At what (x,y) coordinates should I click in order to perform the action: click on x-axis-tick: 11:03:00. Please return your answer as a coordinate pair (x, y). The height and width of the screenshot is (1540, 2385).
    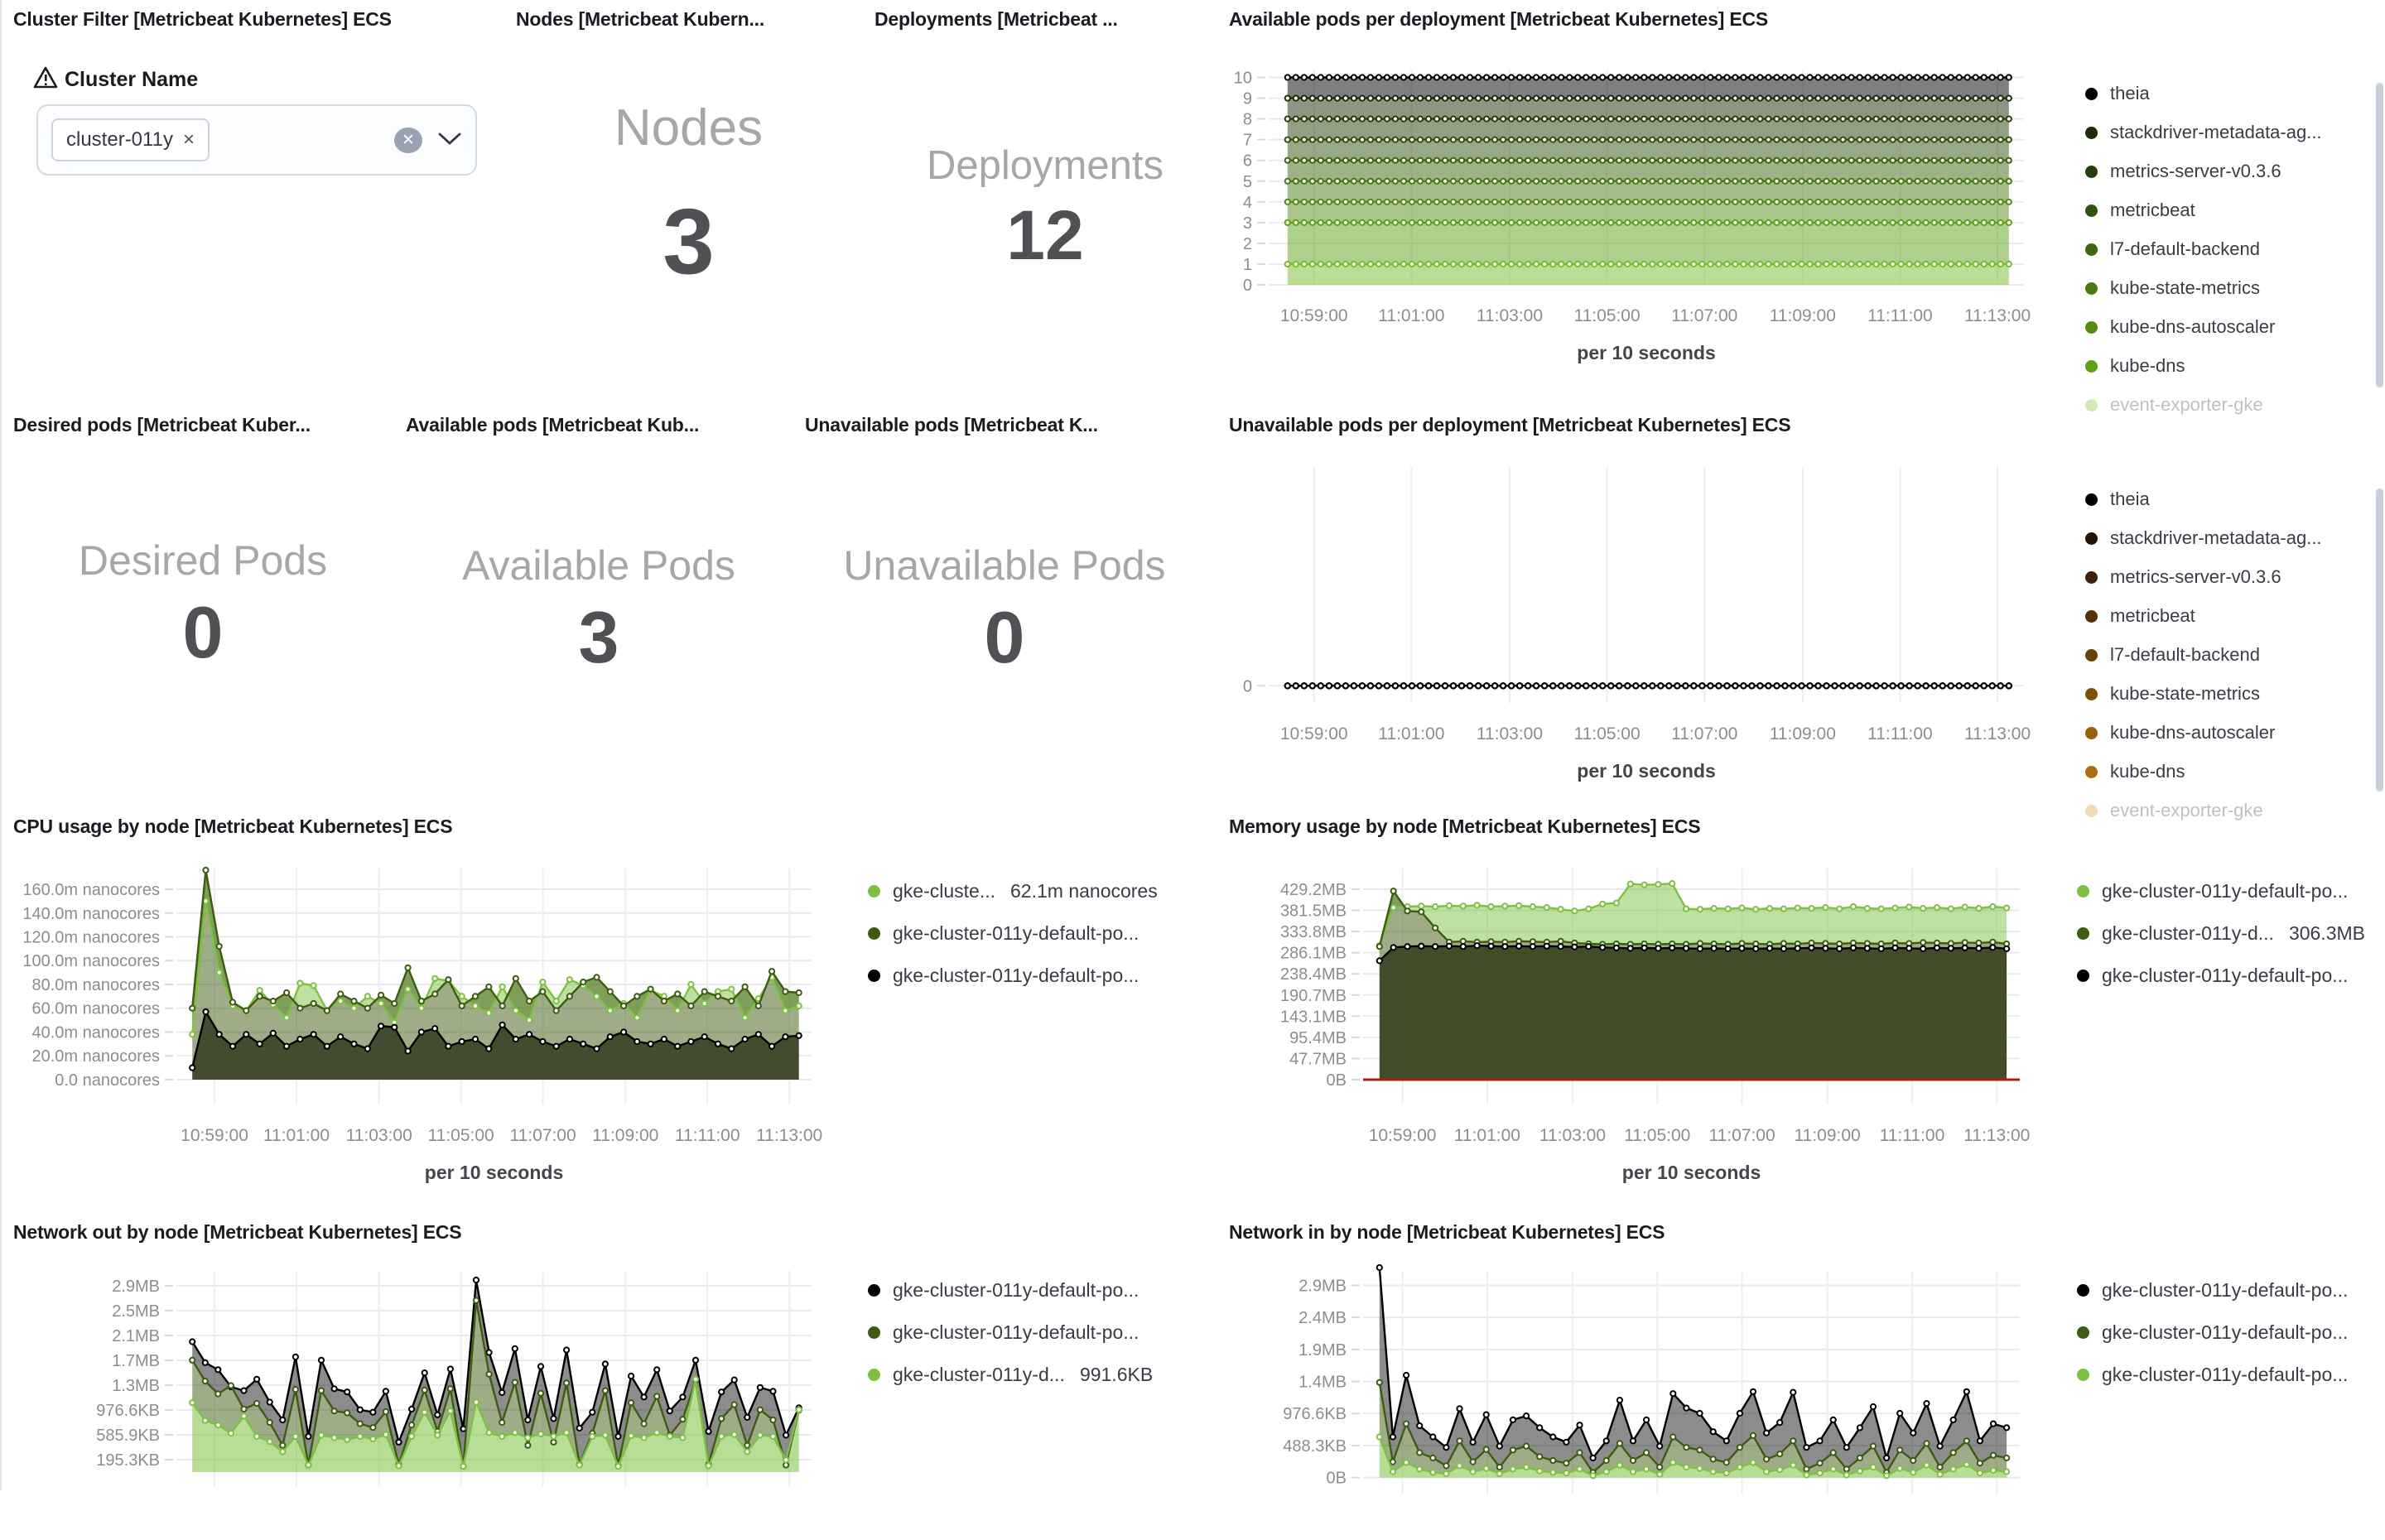
    Looking at the image, I should click on (1510, 316).